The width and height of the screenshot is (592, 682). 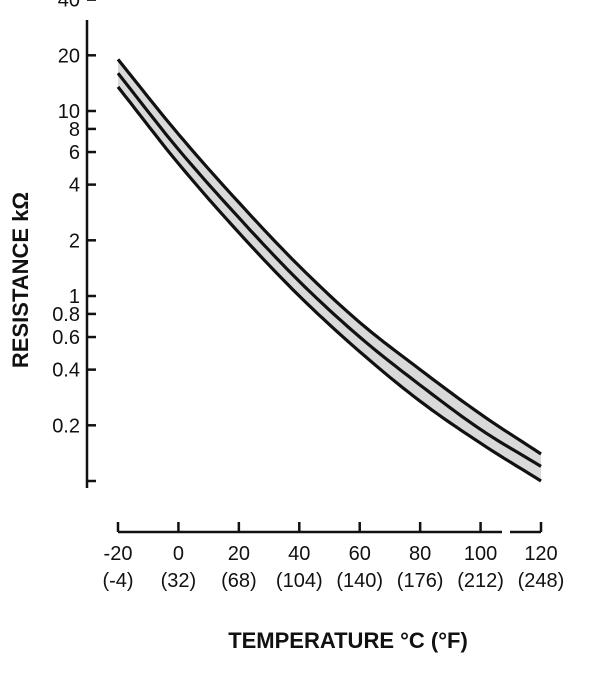 I want to click on x-tick-sublabel: (32), so click(x=179, y=581).